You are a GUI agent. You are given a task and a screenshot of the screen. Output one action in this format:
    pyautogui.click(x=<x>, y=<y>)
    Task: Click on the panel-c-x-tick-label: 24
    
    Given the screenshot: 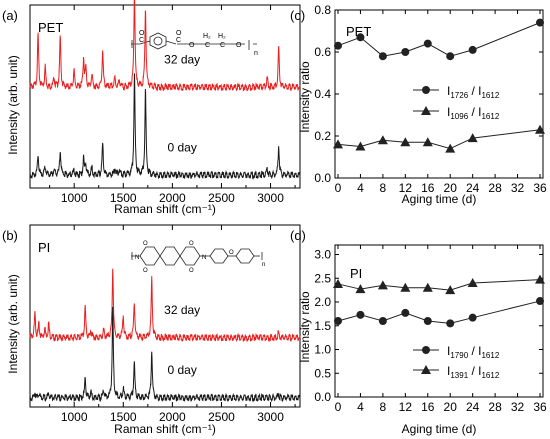 What is the action you would take?
    pyautogui.click(x=473, y=188)
    